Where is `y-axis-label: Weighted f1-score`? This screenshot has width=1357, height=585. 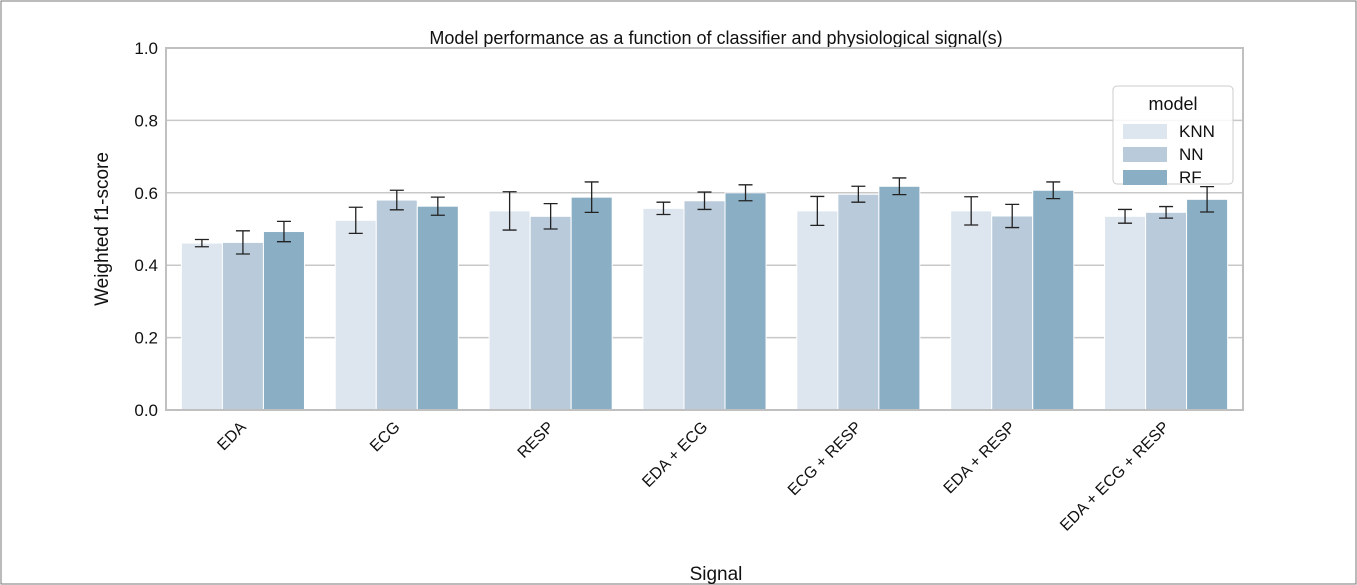 y-axis-label: Weighted f1-score is located at coordinates (102, 229).